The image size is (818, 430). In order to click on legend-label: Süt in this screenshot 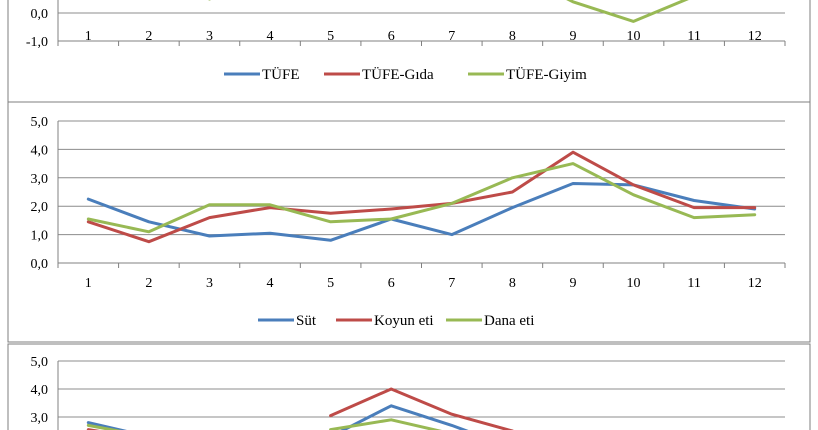, I will do `click(306, 321)`.